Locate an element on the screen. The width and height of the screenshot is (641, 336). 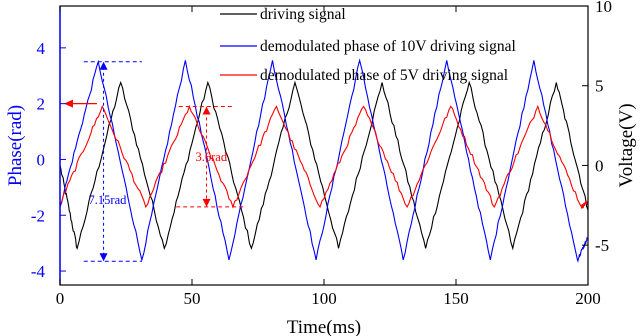
y-left-tick-label: 4 is located at coordinates (41, 48).